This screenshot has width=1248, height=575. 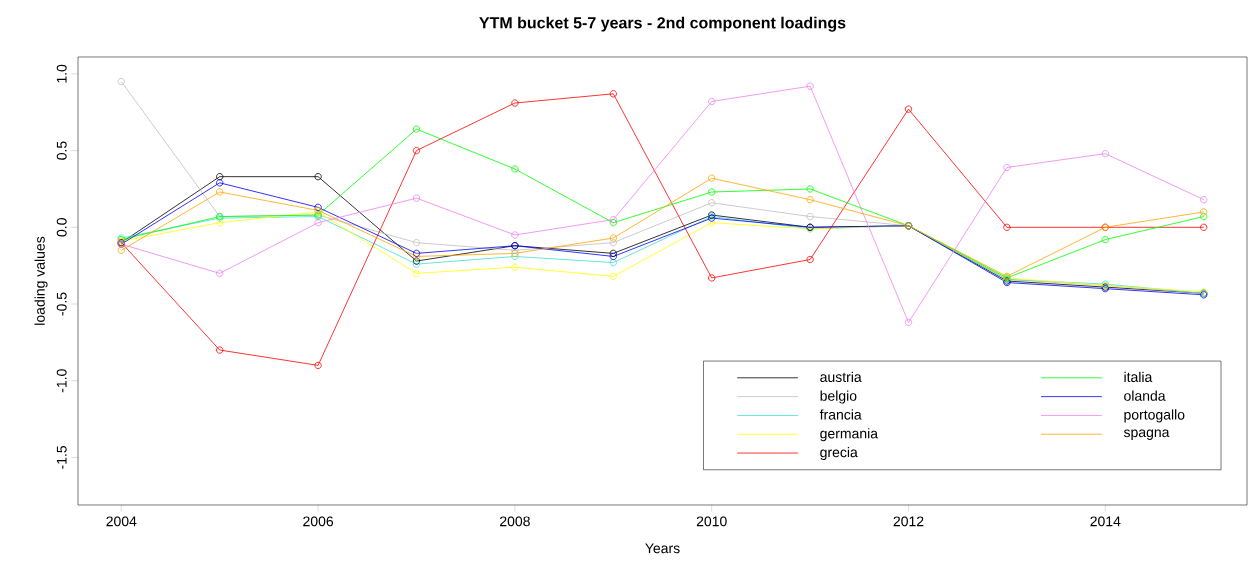 What do you see at coordinates (41, 280) in the screenshot?
I see `y-axis-title: loading values` at bounding box center [41, 280].